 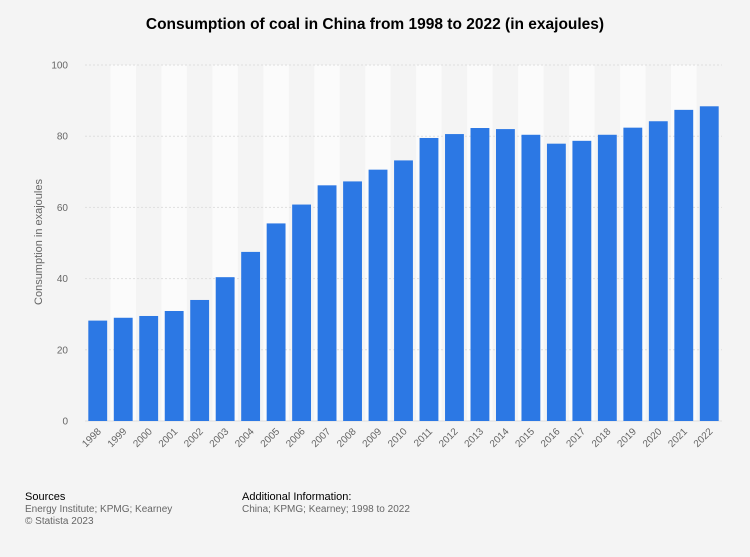 What do you see at coordinates (59, 244) in the screenshot?
I see `y-axis-ticks: 0 20 40 60 80 100` at bounding box center [59, 244].